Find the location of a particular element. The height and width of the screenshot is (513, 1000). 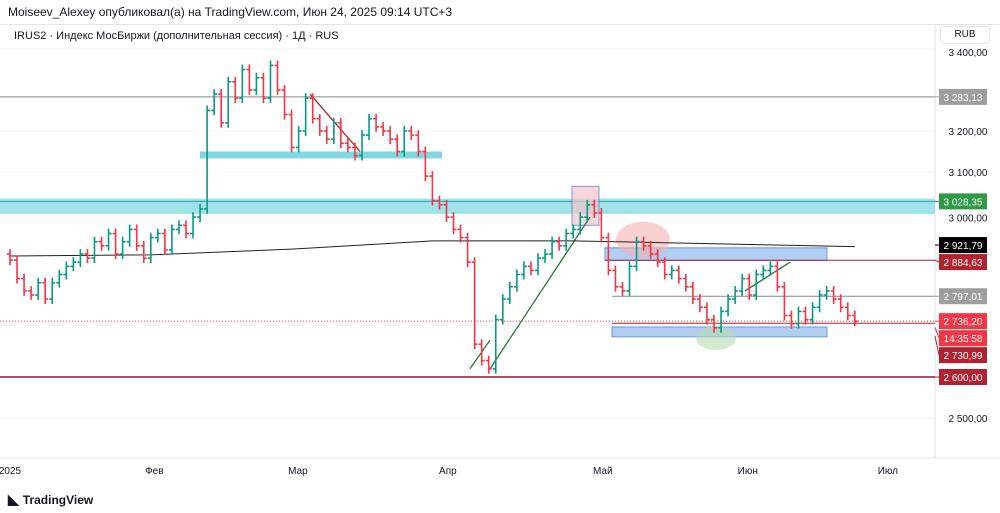

price-label: 2 797,01 is located at coordinates (963, 297).